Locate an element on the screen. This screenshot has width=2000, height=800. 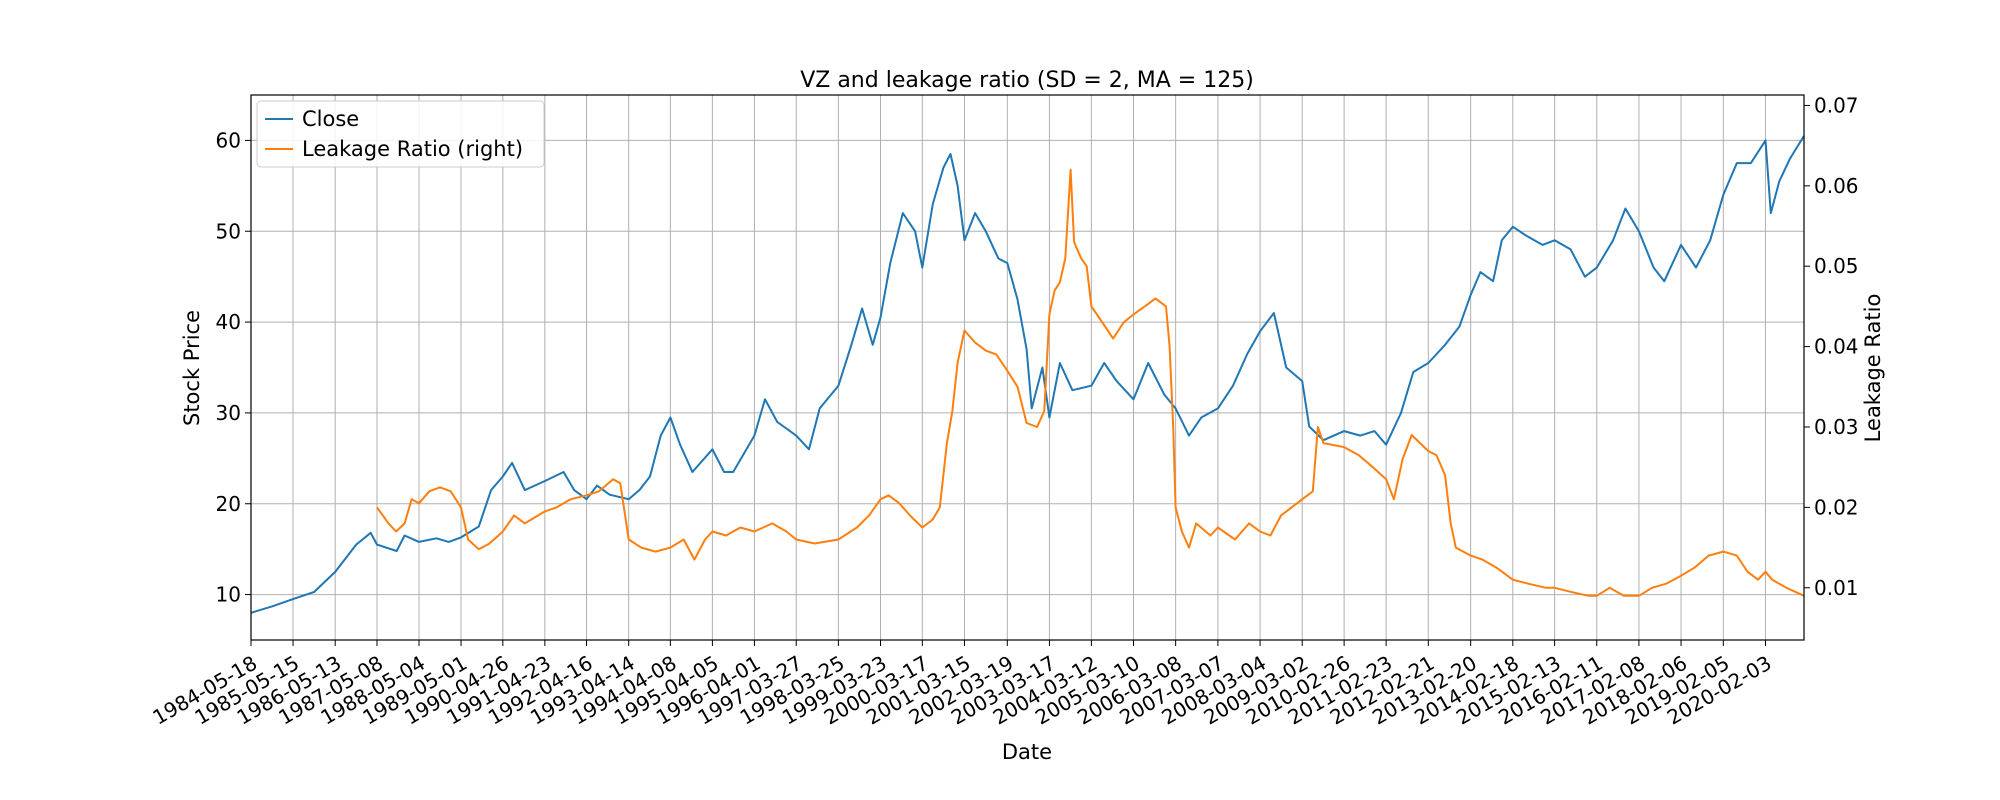
y2-tick-label: 0.06 is located at coordinates (1836, 186).